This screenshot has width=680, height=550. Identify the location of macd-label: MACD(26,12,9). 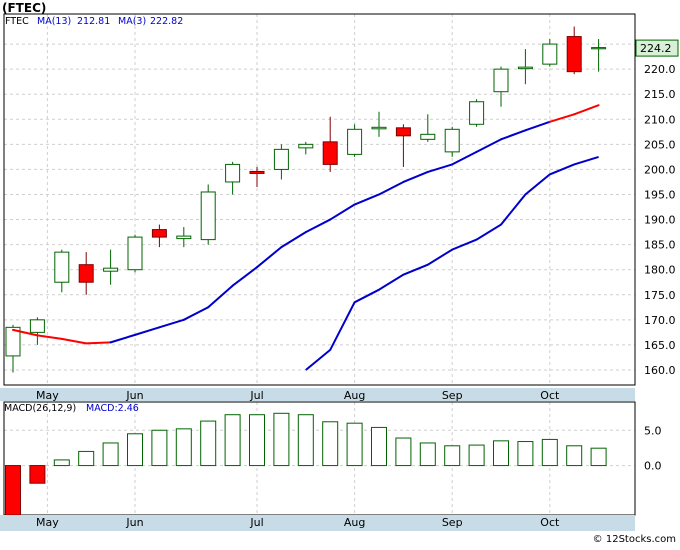
(40, 408).